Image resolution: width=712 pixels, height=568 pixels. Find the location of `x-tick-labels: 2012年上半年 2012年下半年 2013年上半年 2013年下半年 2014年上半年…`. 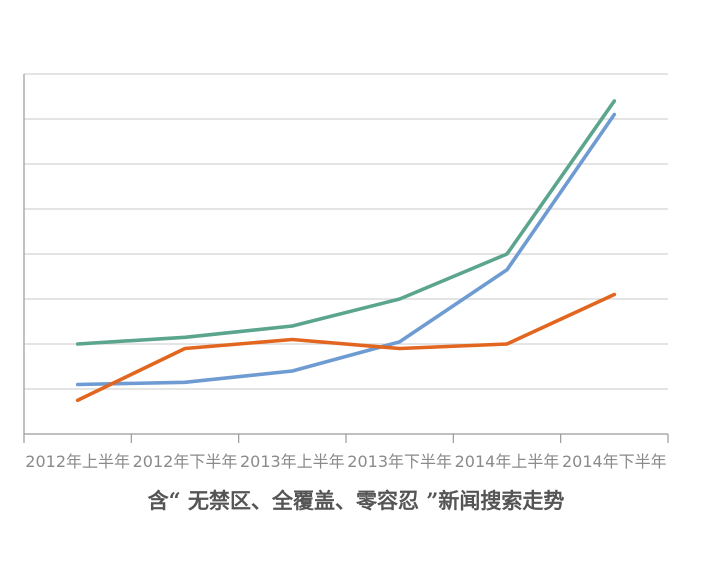

x-tick-labels: 2012年上半年 2012年下半年 2013年上半年 2013年下半年 2014年上半年… is located at coordinates (345, 461).